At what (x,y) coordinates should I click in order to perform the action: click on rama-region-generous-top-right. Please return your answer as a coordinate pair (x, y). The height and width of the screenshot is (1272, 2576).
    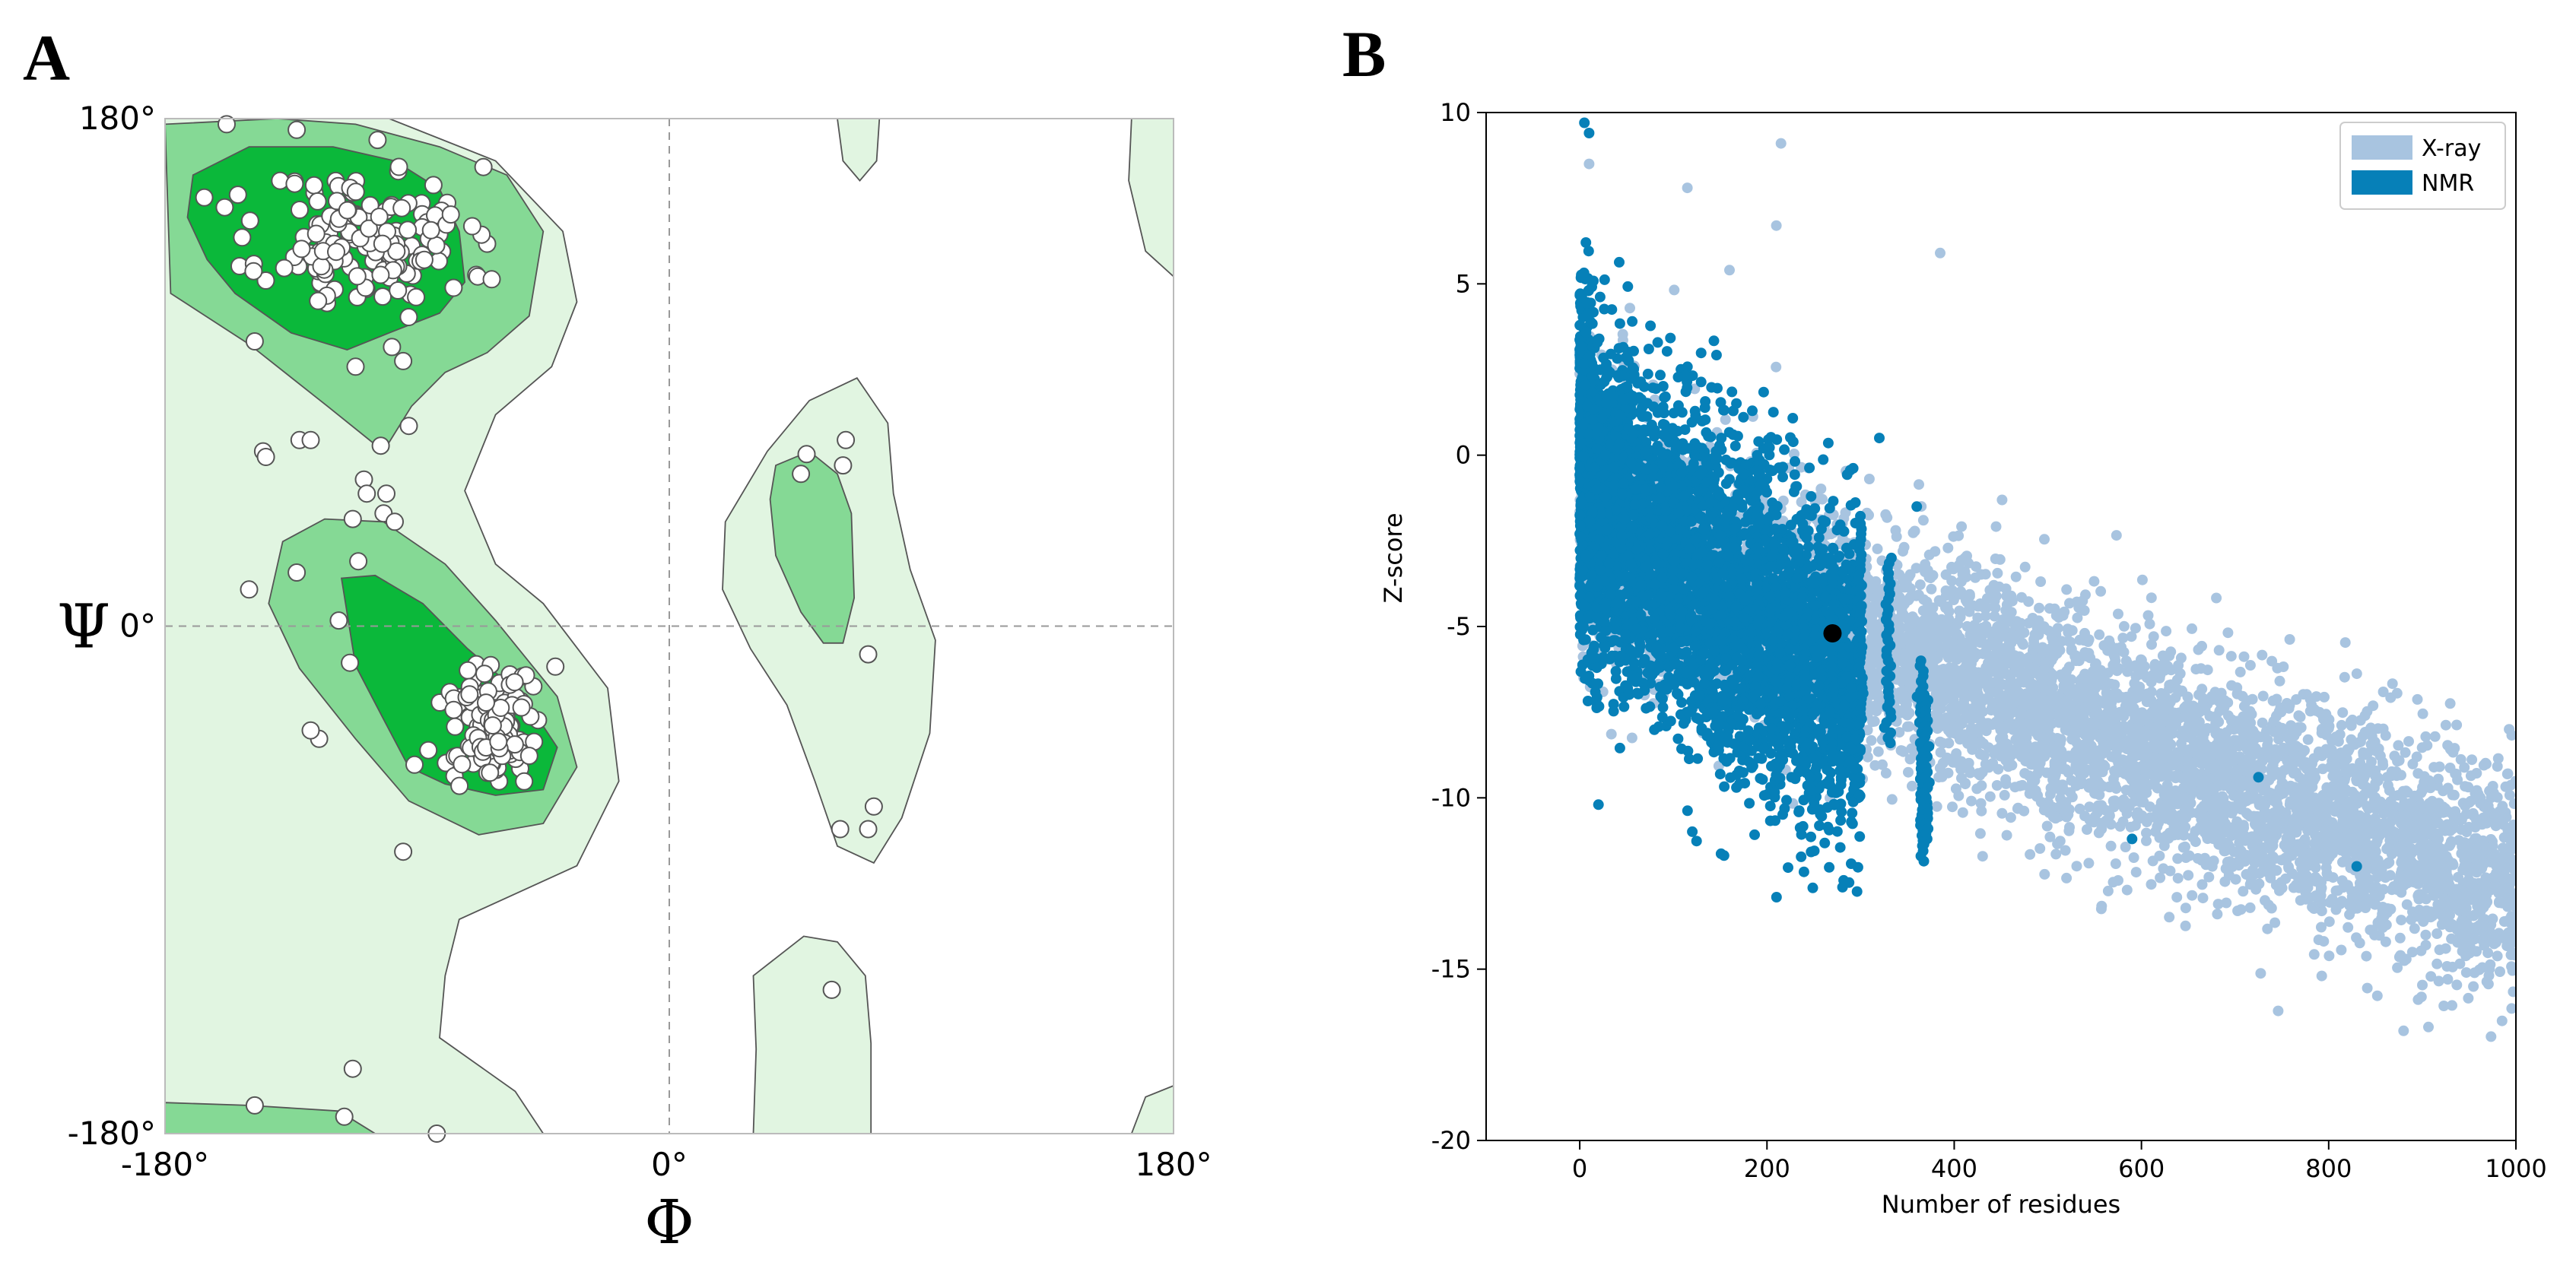
    Looking at the image, I should click on (1151, 198).